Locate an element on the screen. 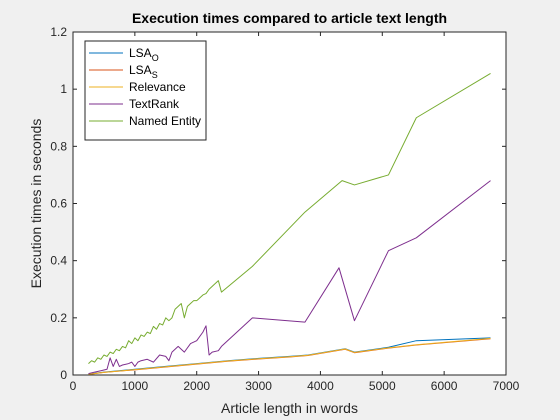 The height and width of the screenshot is (420, 560). legend-label-subscript: O is located at coordinates (155, 58).